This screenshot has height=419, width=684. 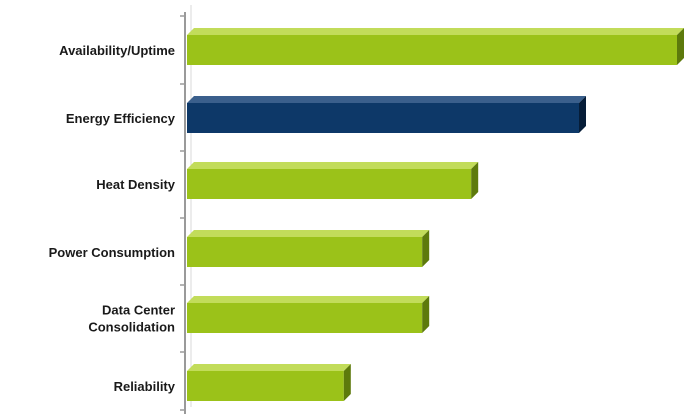 I want to click on bar-3-end, so click(x=426, y=248).